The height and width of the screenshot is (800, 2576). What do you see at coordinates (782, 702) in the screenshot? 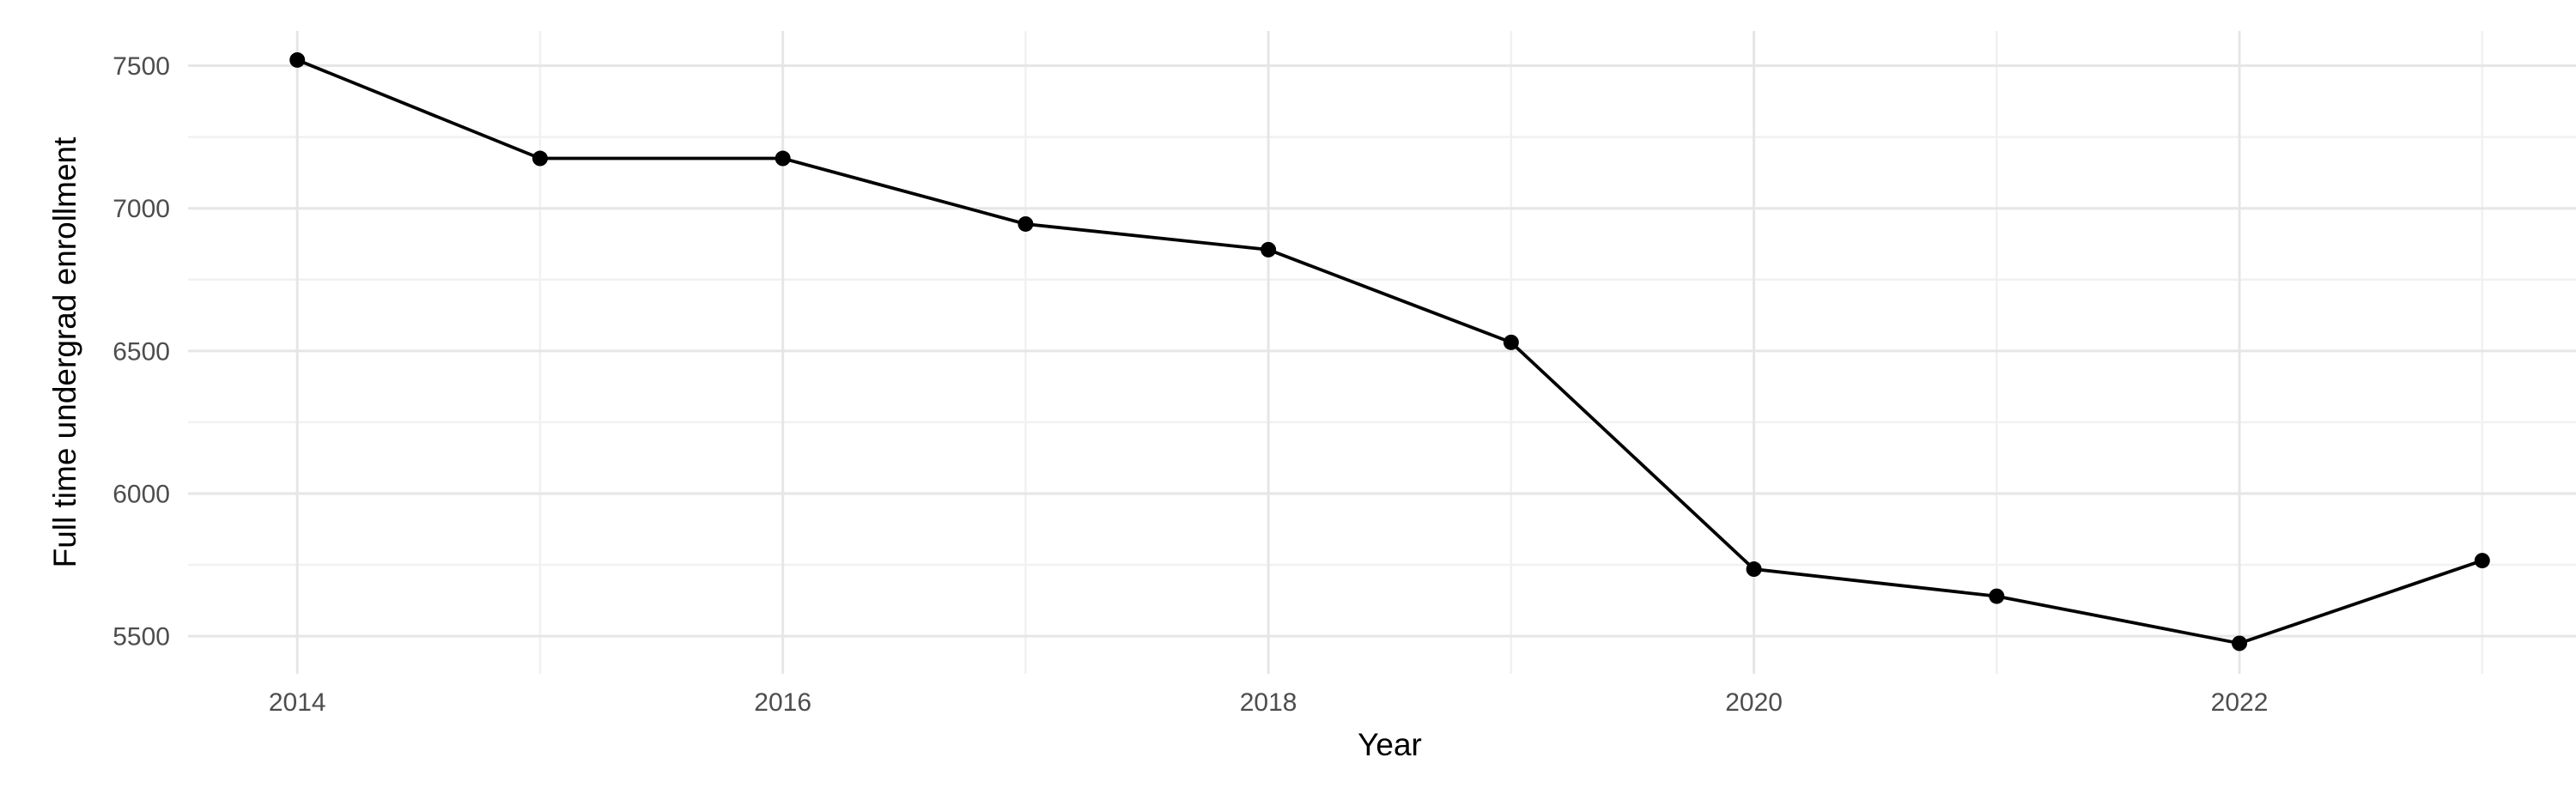
I see `x-tick-label-2016: 2016` at bounding box center [782, 702].